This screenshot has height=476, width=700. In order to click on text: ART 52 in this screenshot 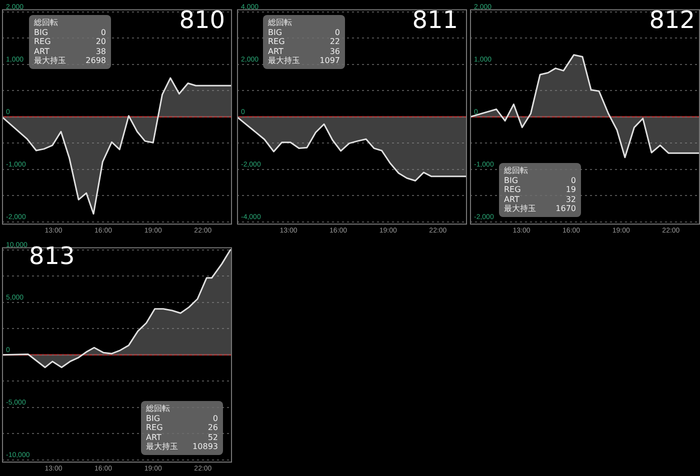, I will do `click(182, 437)`.